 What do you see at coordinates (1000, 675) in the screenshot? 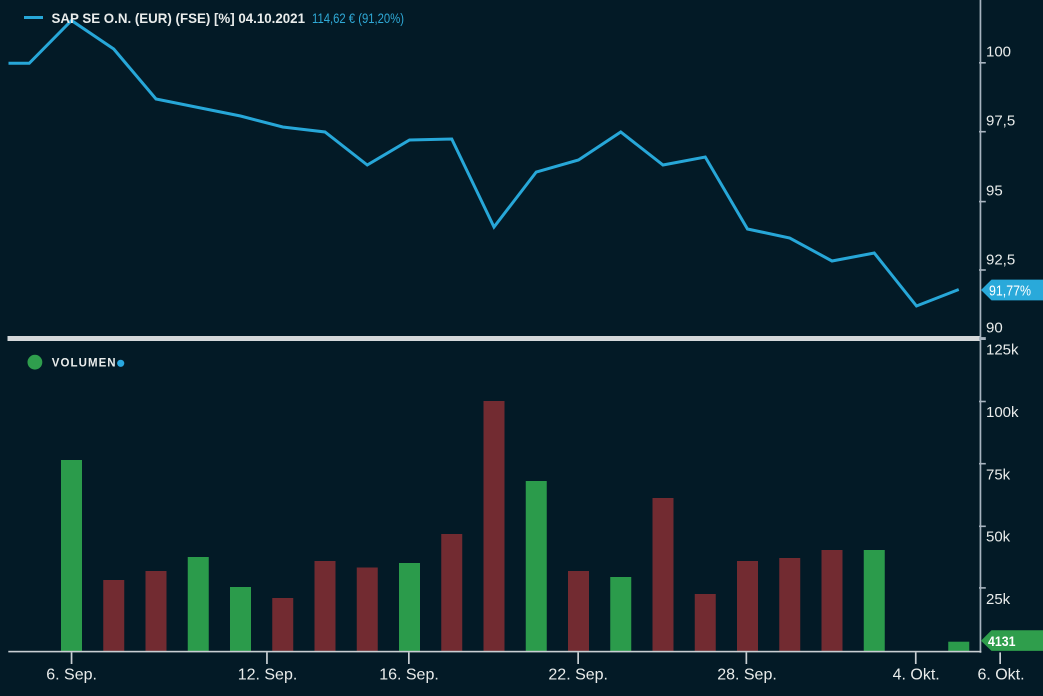
I see `svg-text: 6. Okt.` at bounding box center [1000, 675].